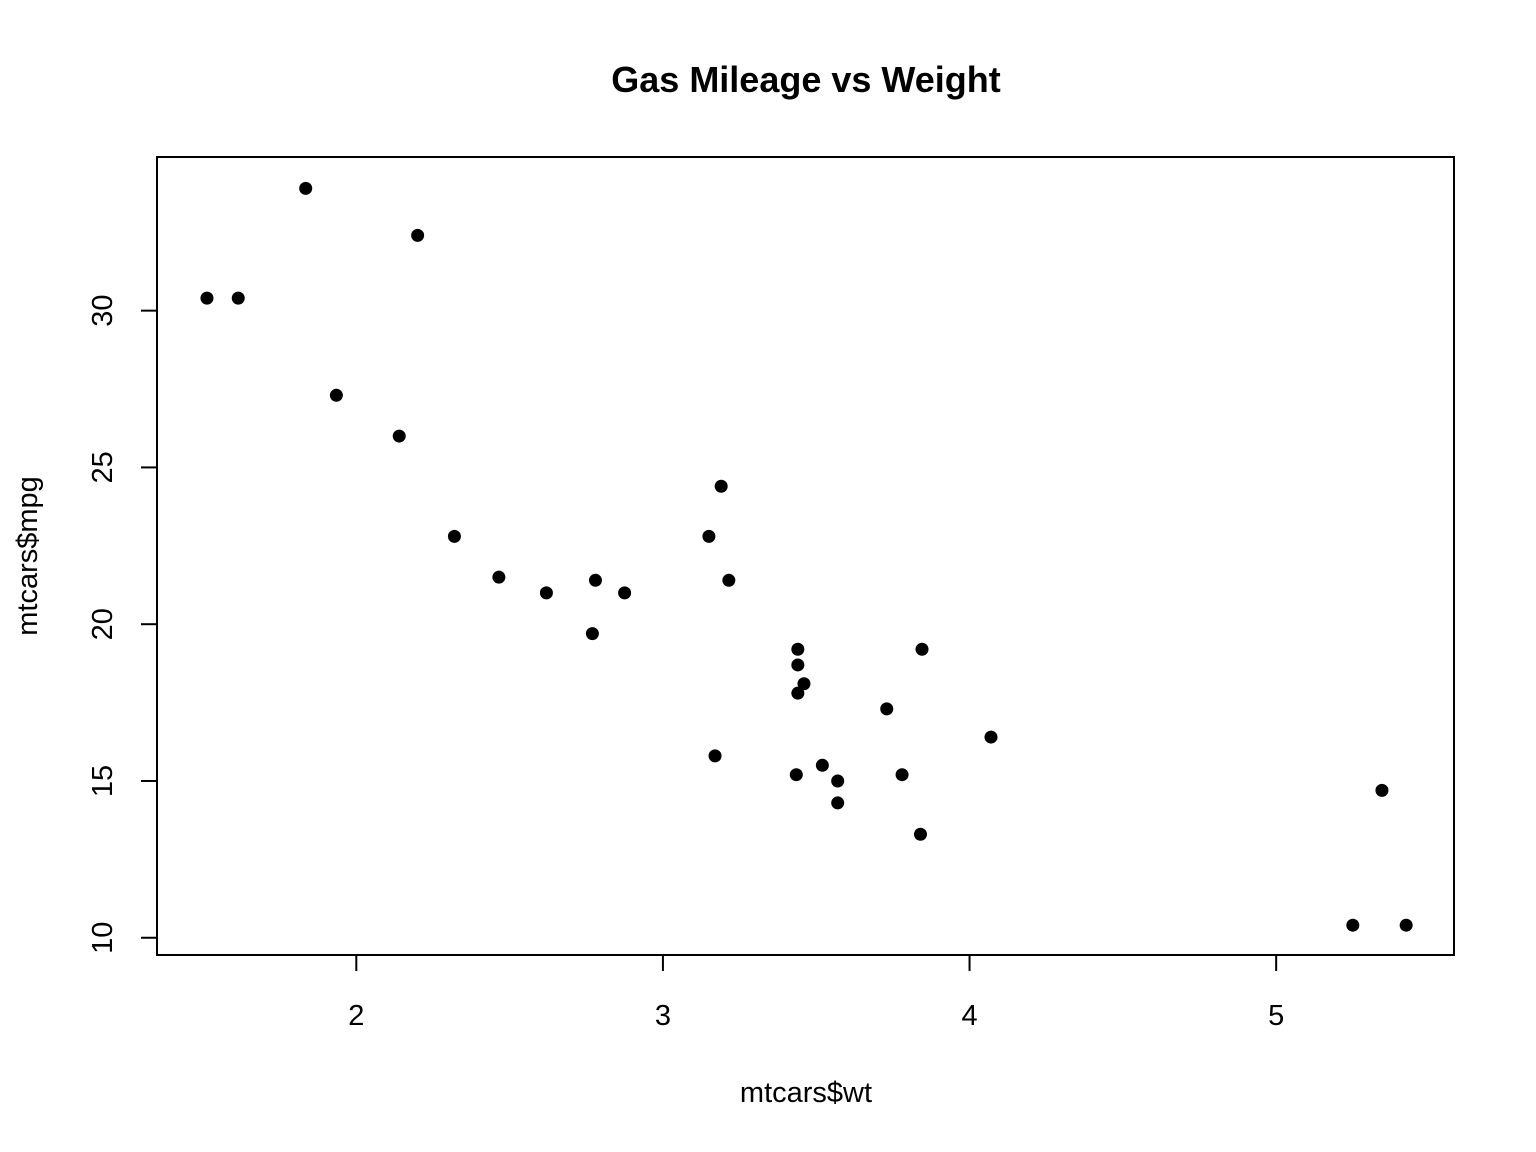 The width and height of the screenshot is (1536, 1152). What do you see at coordinates (806, 1093) in the screenshot?
I see `x-axis-label: mtcars$wt` at bounding box center [806, 1093].